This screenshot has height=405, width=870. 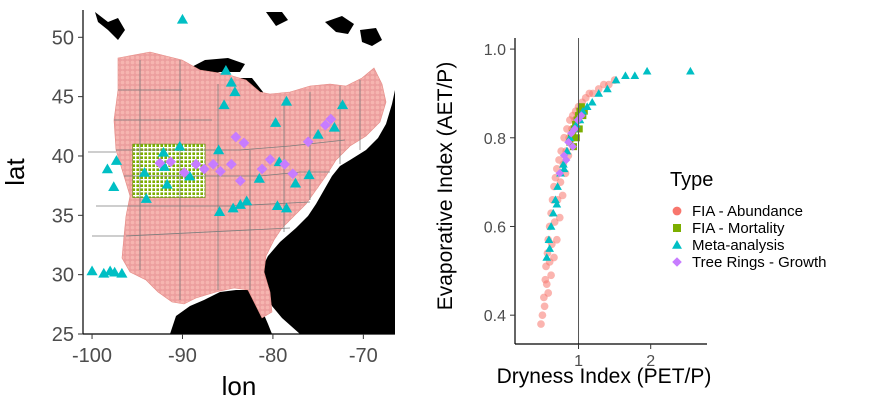 What do you see at coordinates (616, 197) in the screenshot?
I see `scatter-points` at bounding box center [616, 197].